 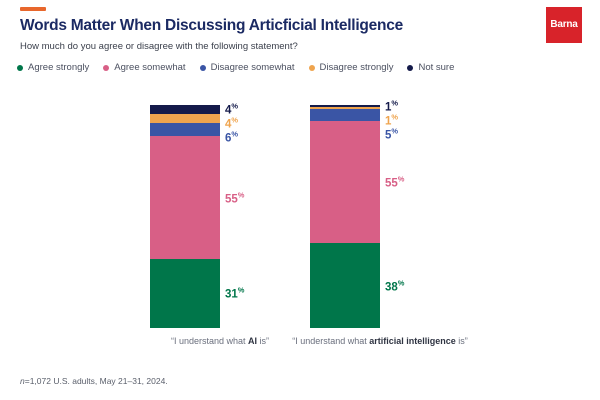 I want to click on footnote: n=1,072 U.S. adults, May 21–31, 2024., so click(x=94, y=381).